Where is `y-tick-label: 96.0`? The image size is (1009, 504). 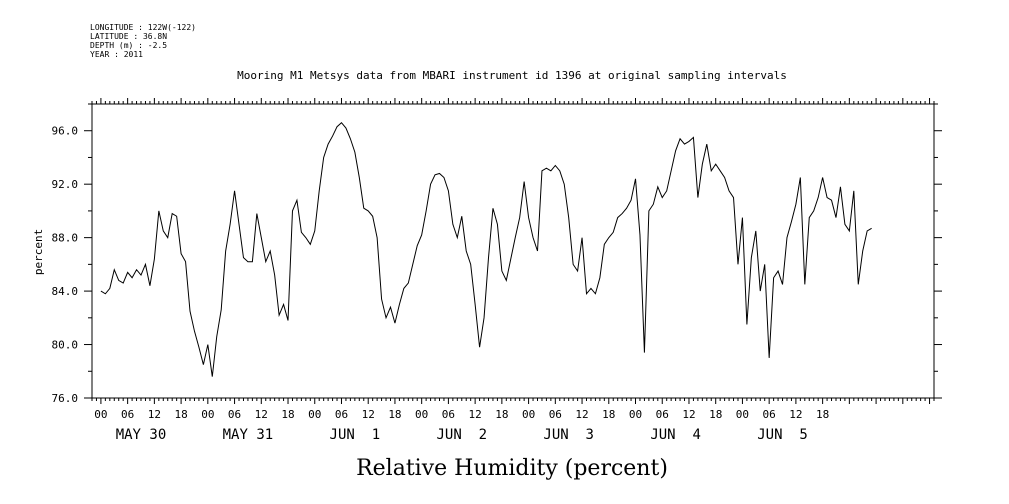 y-tick-label: 96.0 is located at coordinates (65, 131).